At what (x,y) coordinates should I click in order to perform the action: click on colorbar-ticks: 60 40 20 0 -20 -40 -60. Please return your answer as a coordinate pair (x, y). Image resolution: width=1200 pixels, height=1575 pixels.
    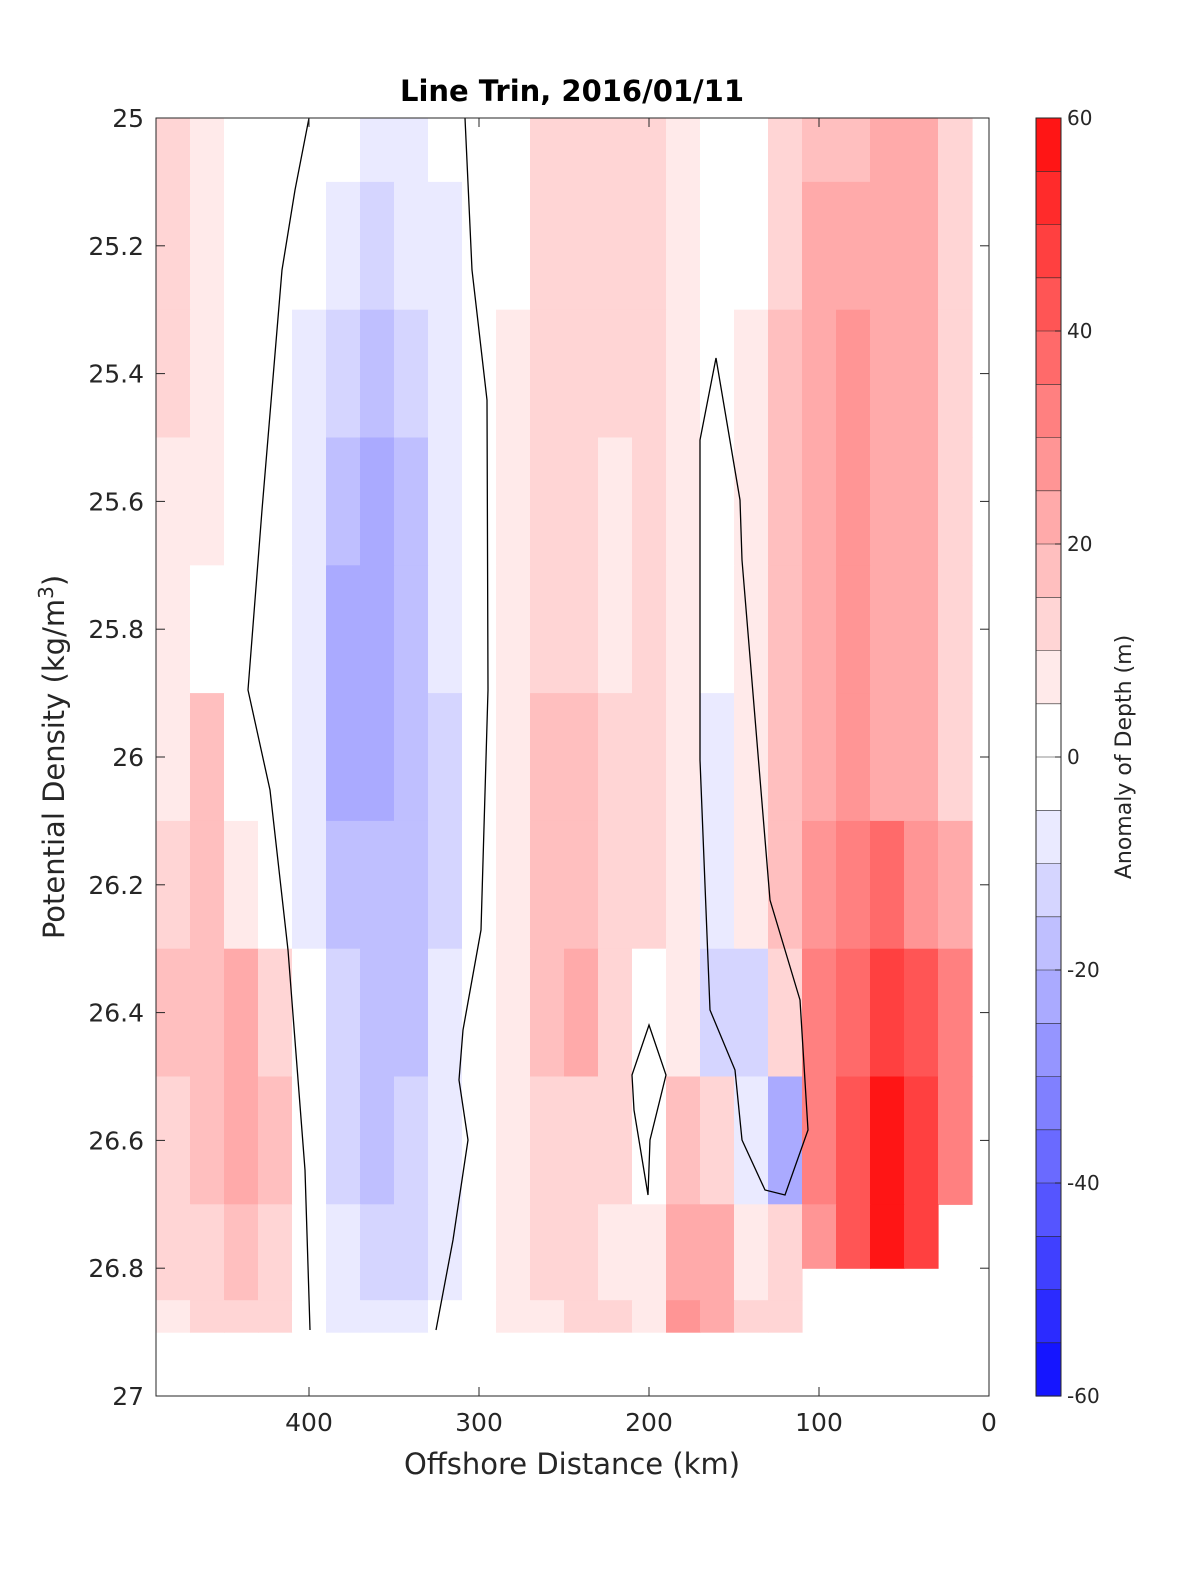
    Looking at the image, I should click on (1077, 757).